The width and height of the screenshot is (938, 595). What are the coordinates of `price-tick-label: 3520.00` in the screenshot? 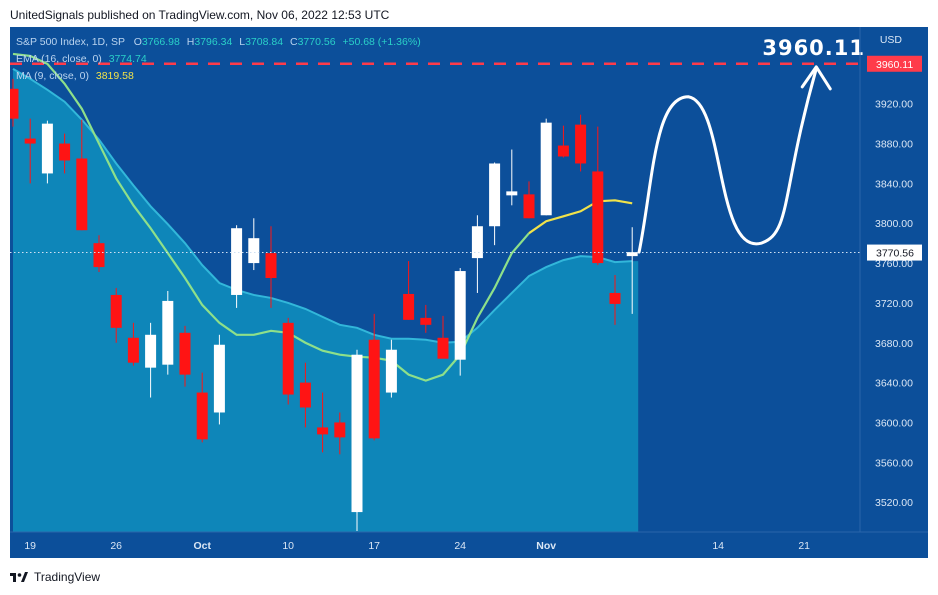 It's located at (894, 503).